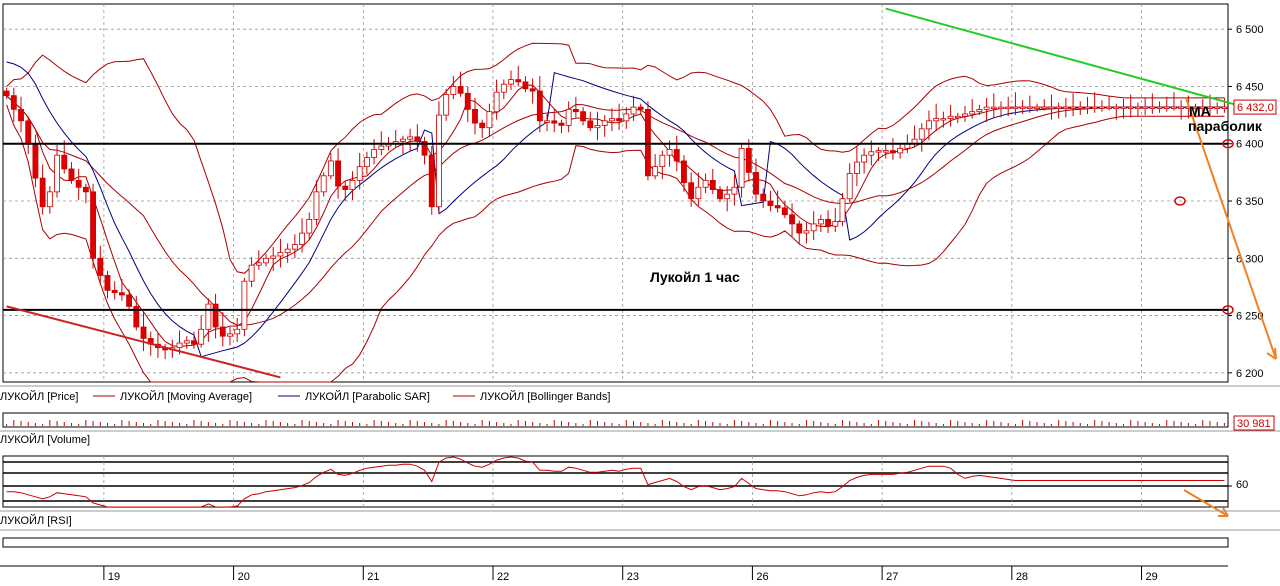  What do you see at coordinates (1200, 111) in the screenshot?
I see `ma-annotation: MA` at bounding box center [1200, 111].